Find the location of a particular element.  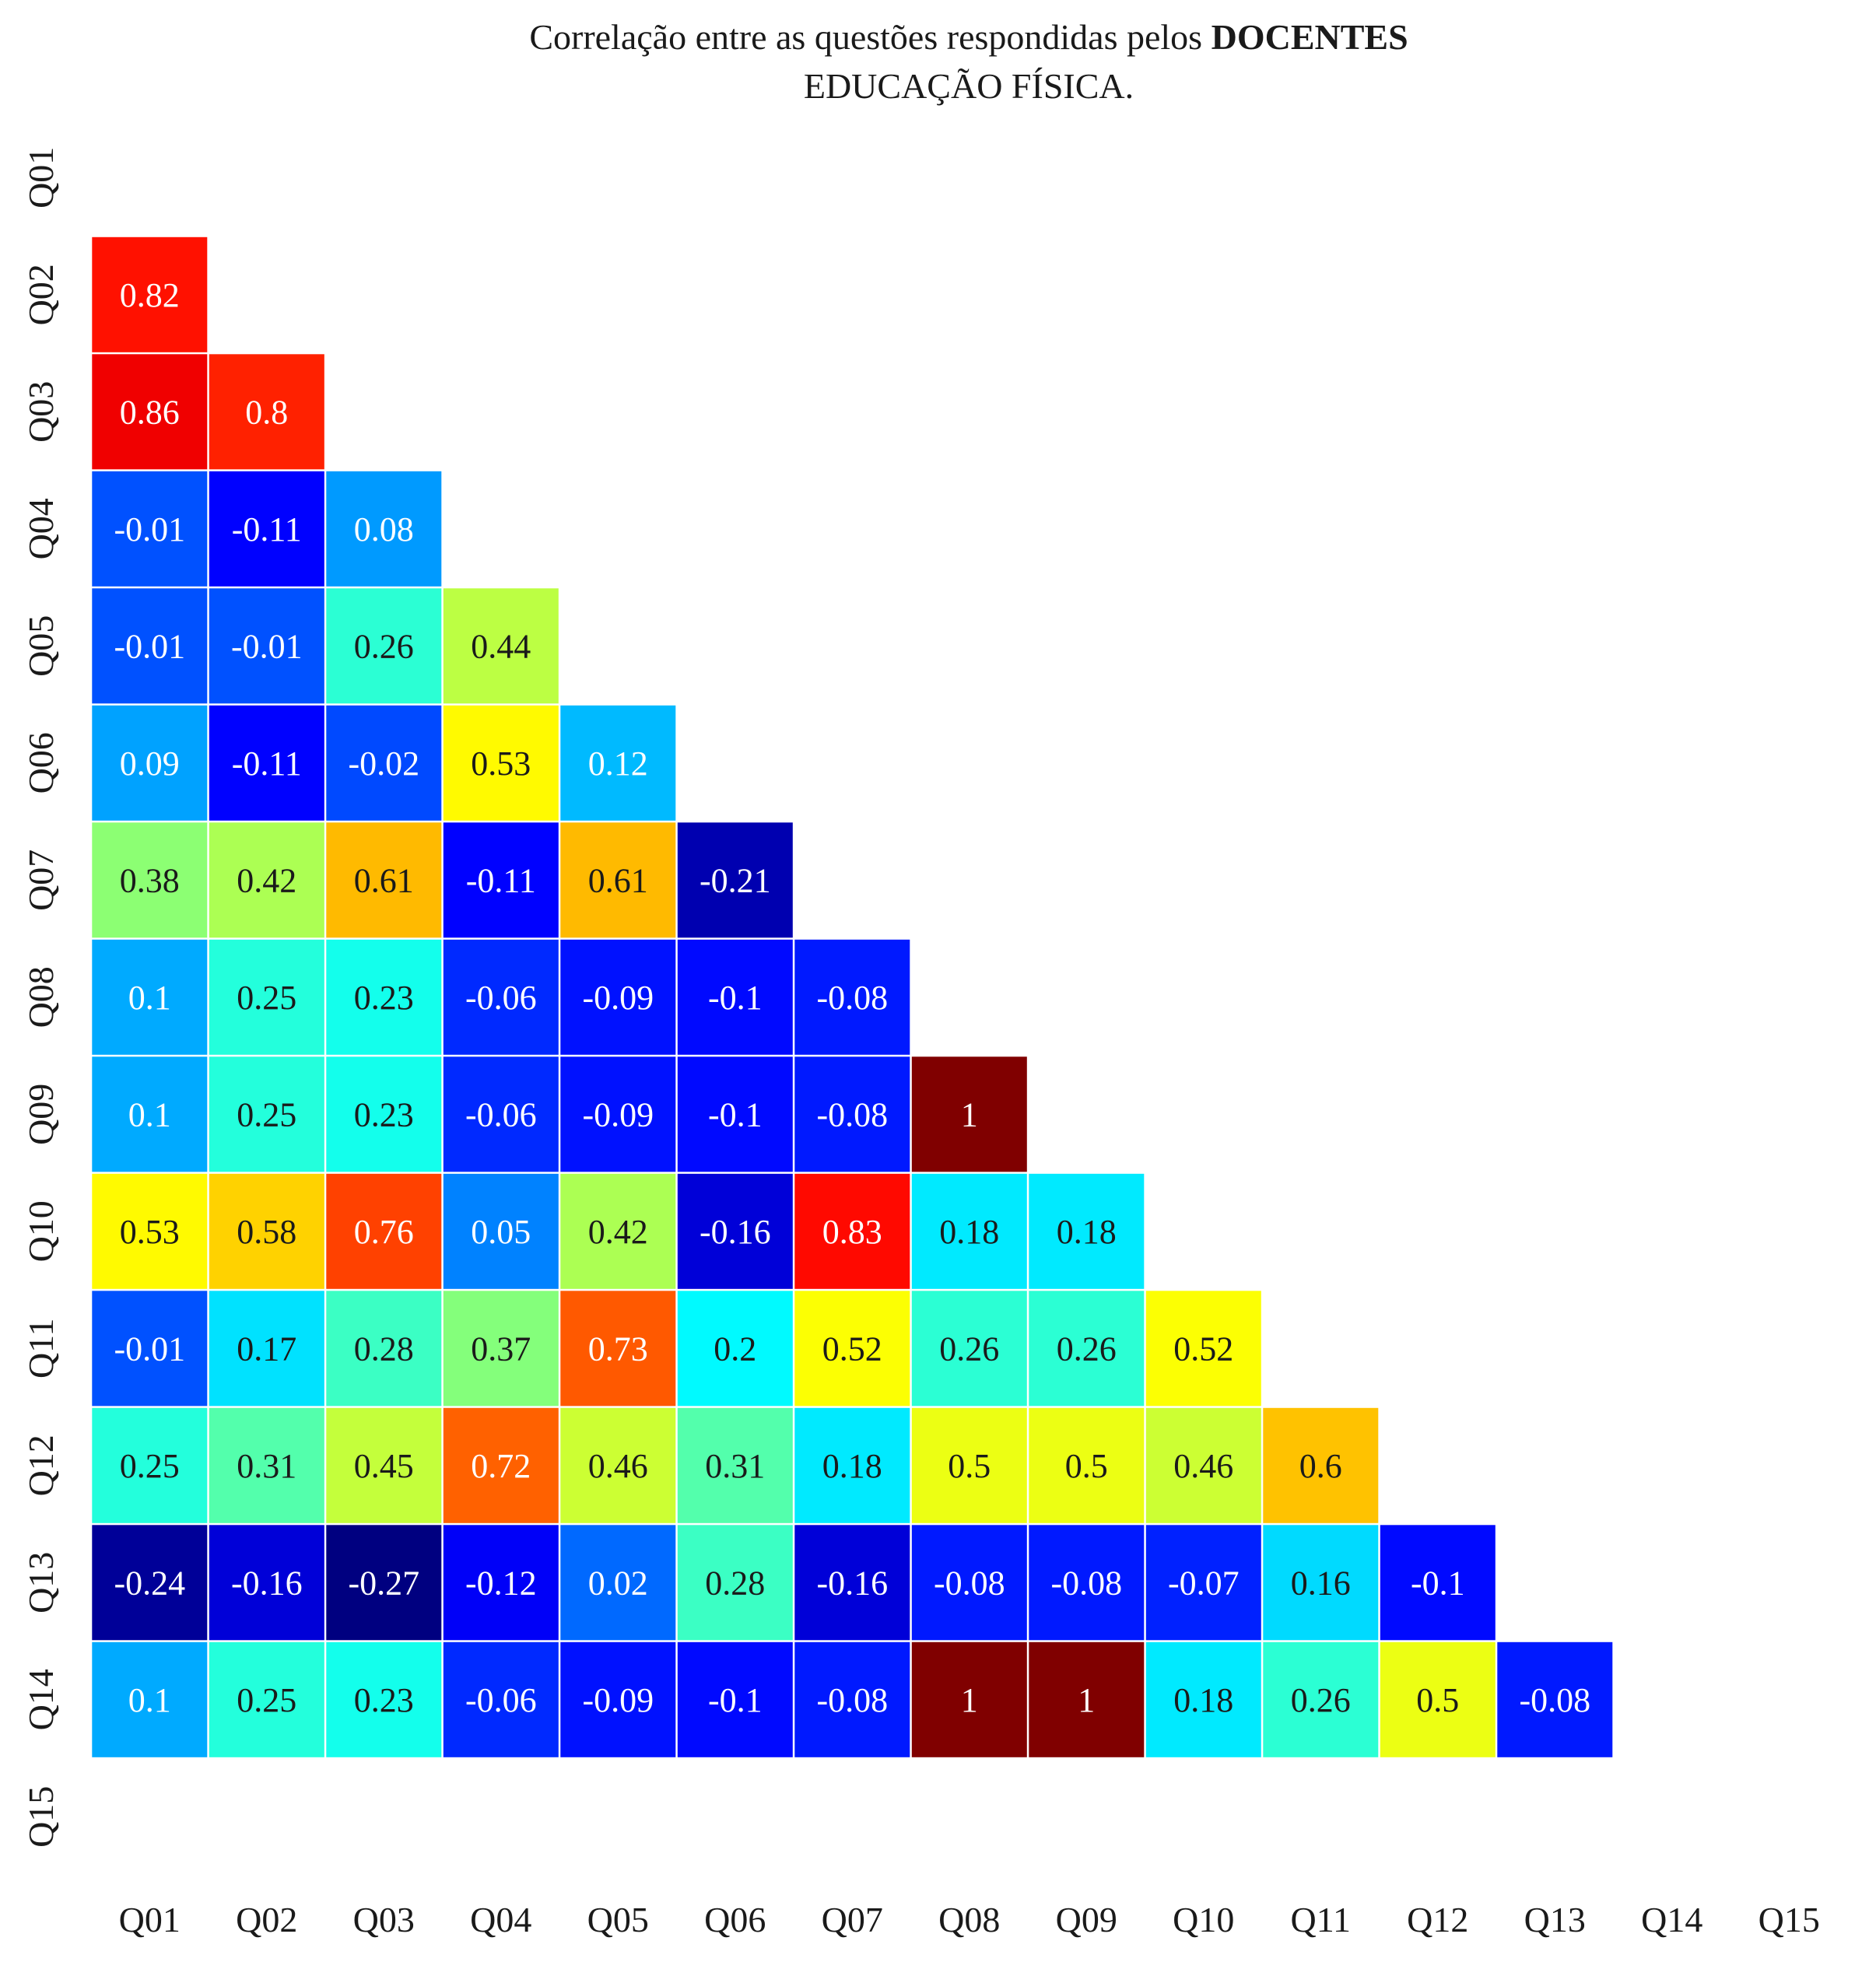

heatmap-cell-label-Q11-Q04: 0.37 is located at coordinates (501, 1349).